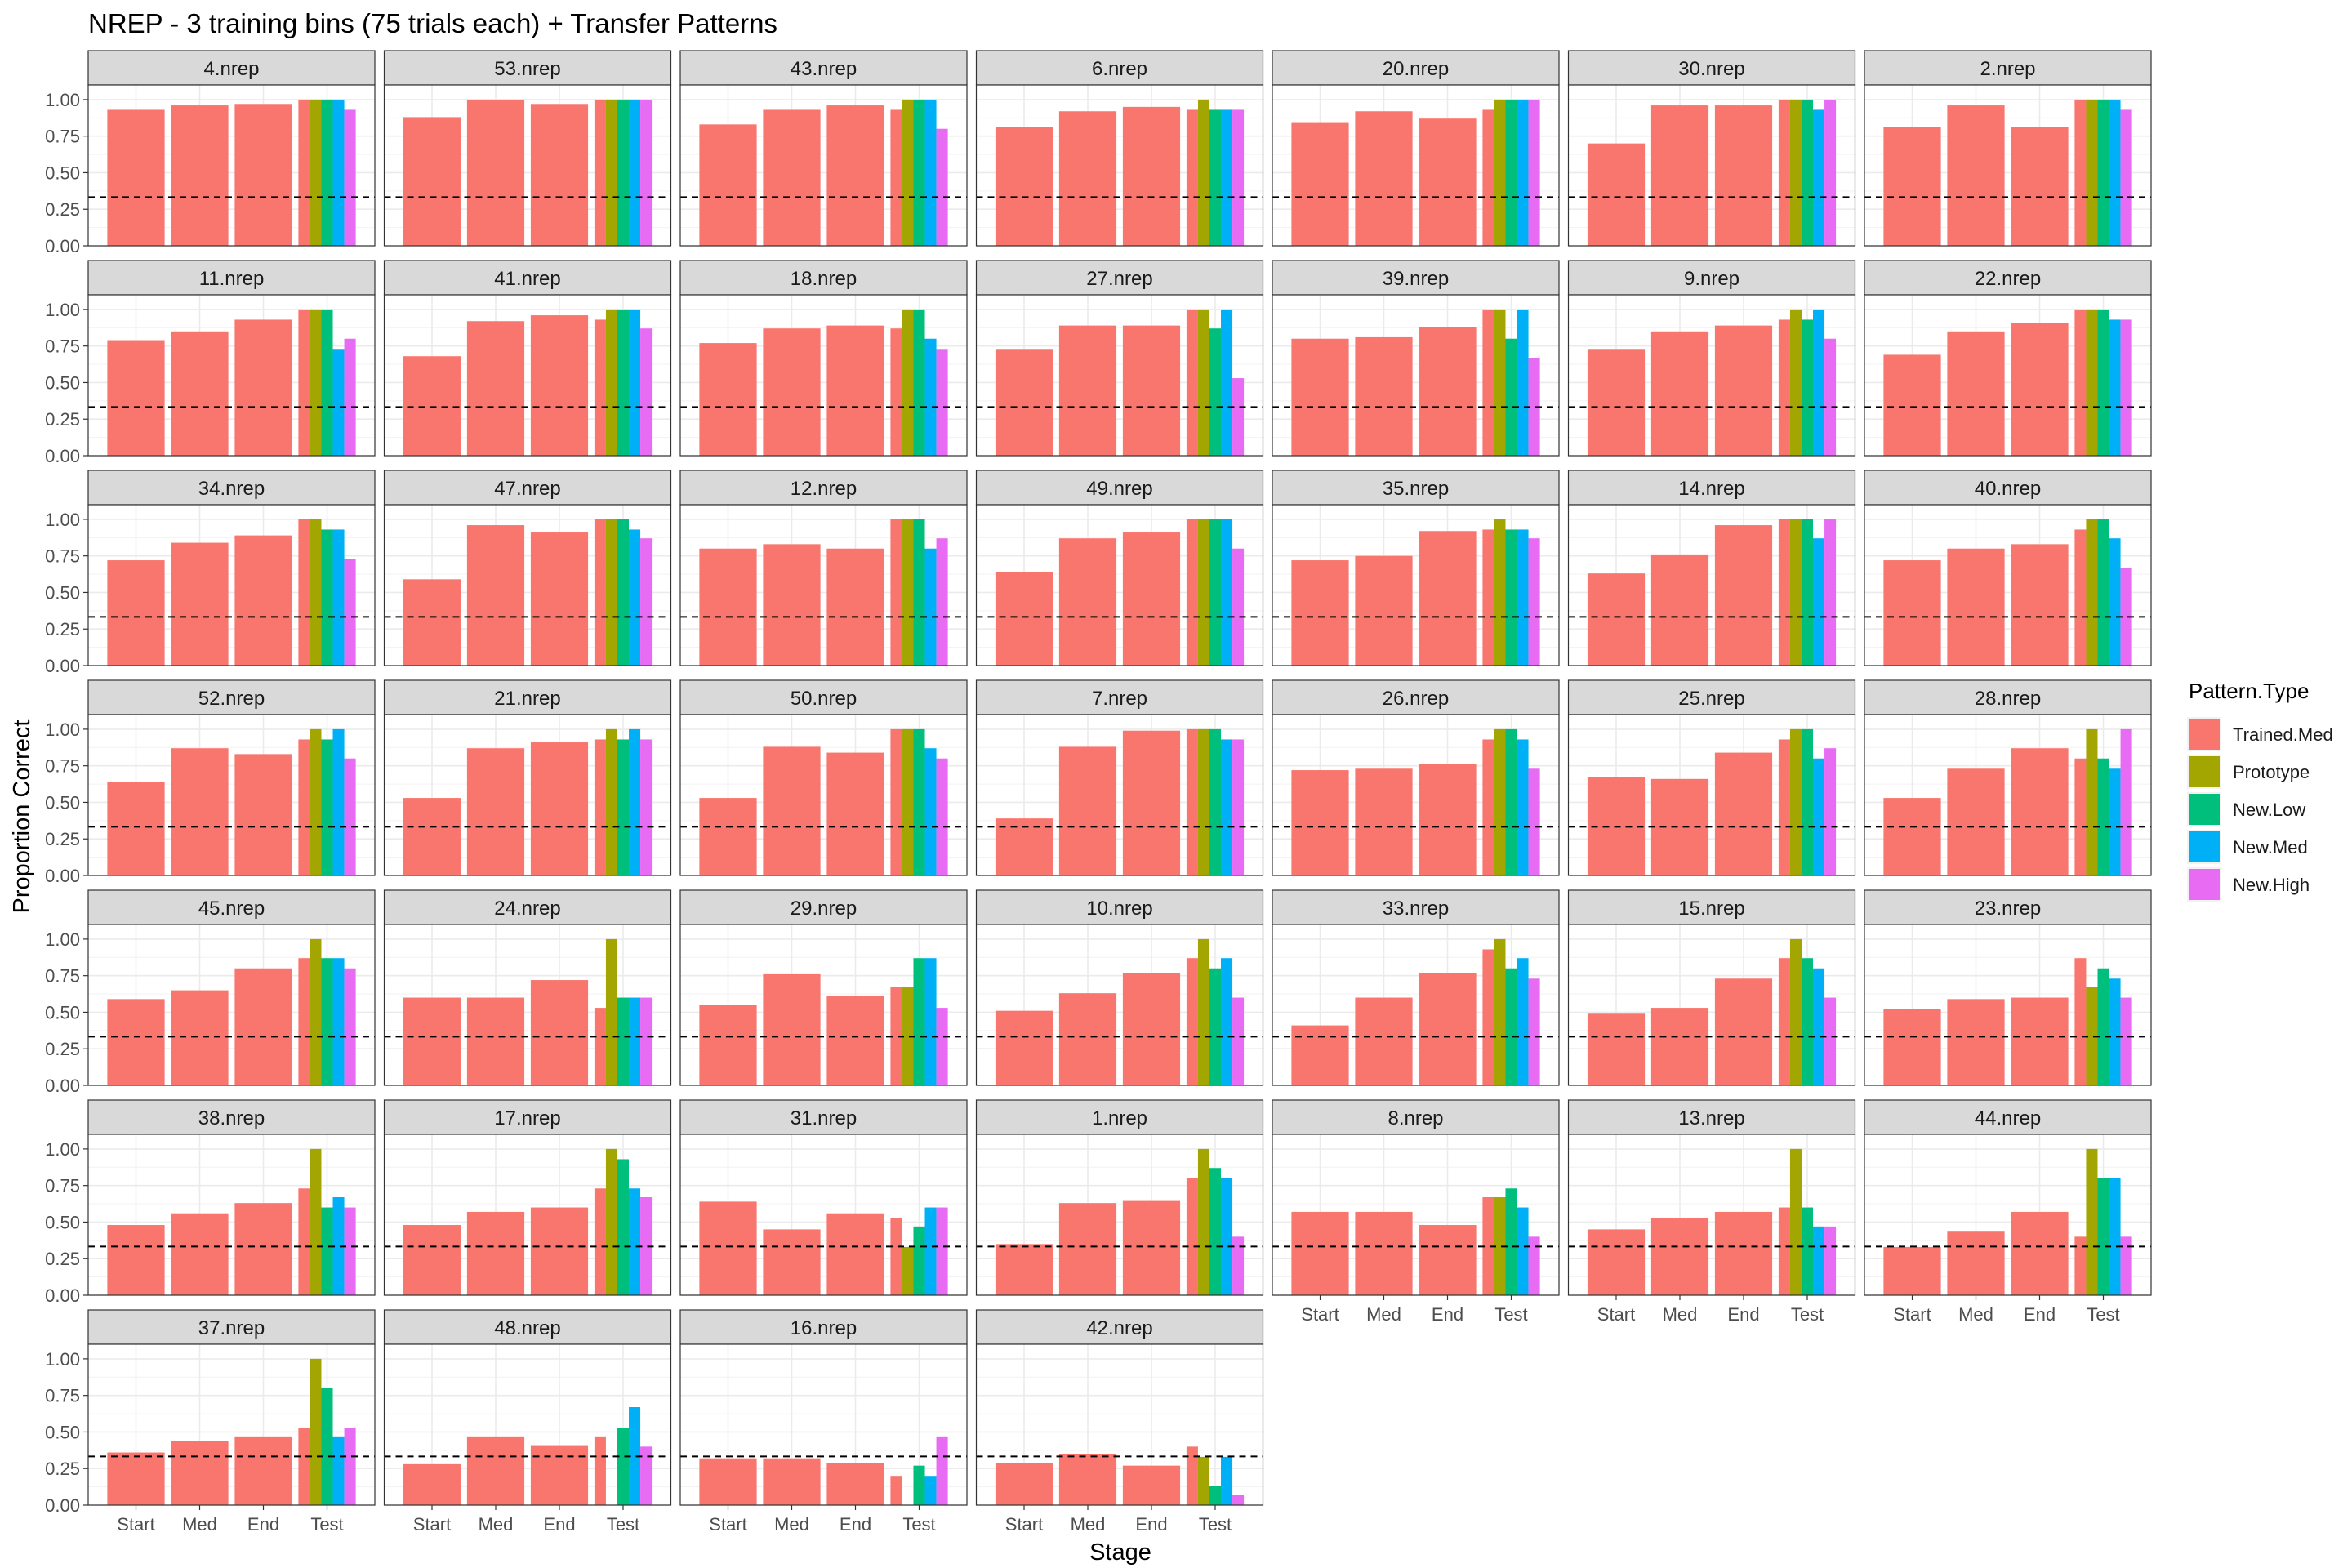 The width and height of the screenshot is (2352, 1568). Describe the element at coordinates (1416, 699) in the screenshot. I see `strip-label: 26.nrep` at that location.